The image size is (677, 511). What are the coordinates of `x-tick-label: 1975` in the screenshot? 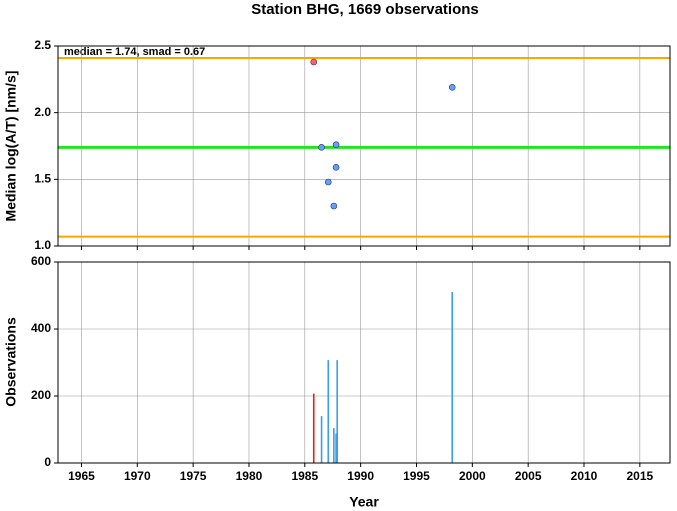 It's located at (193, 476).